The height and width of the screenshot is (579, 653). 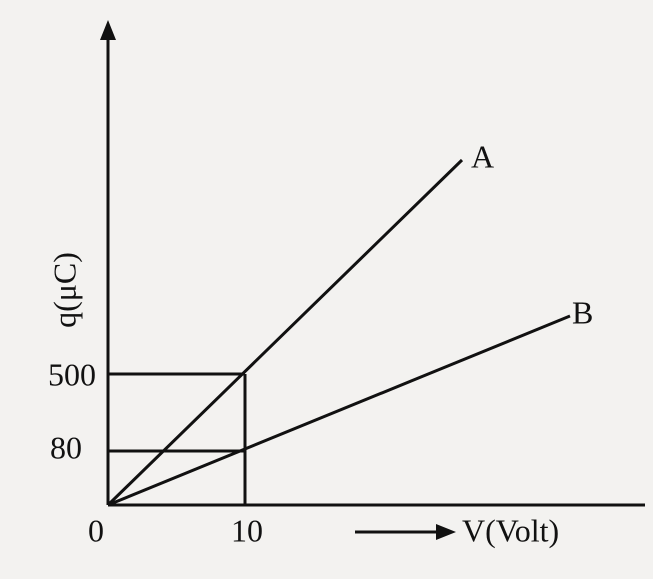 What do you see at coordinates (482, 156) in the screenshot?
I see `line-label: A` at bounding box center [482, 156].